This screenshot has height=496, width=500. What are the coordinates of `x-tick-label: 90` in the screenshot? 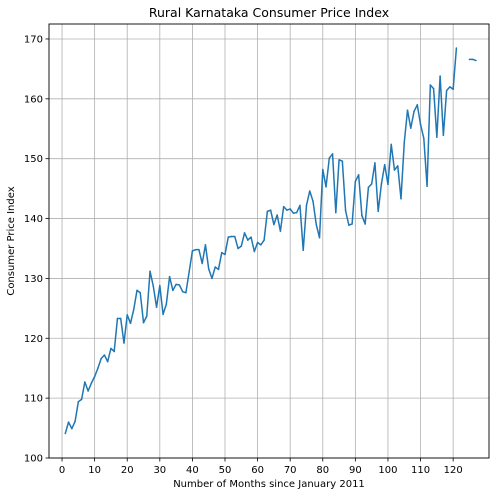 It's located at (355, 470).